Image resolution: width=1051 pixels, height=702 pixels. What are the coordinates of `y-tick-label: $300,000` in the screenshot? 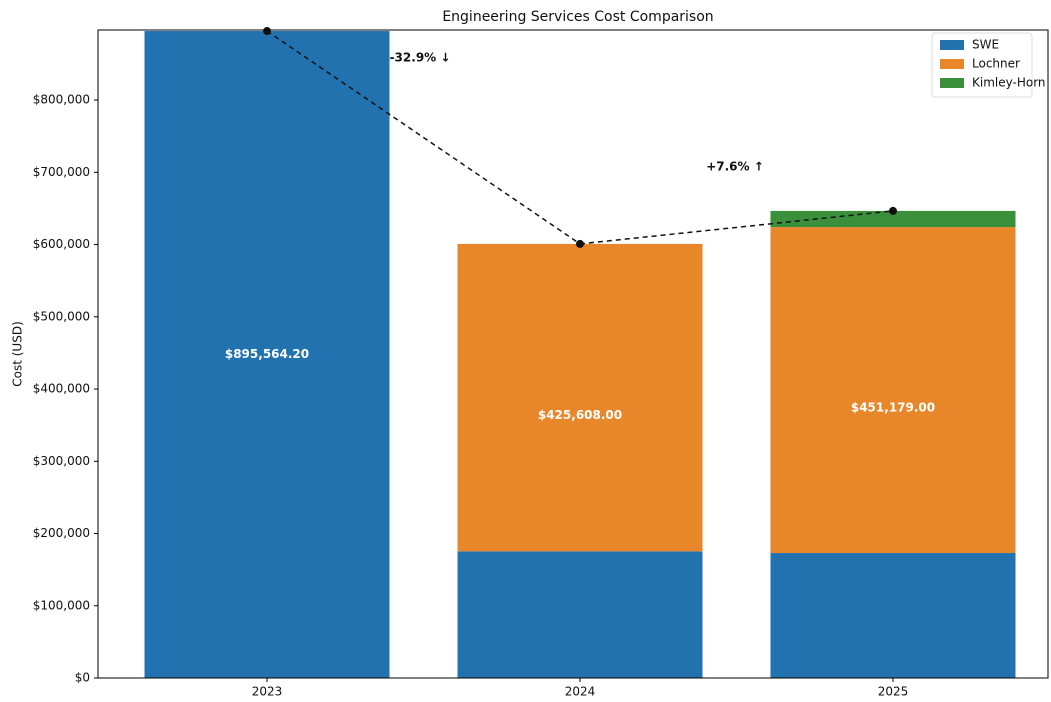 It's located at (61, 461).